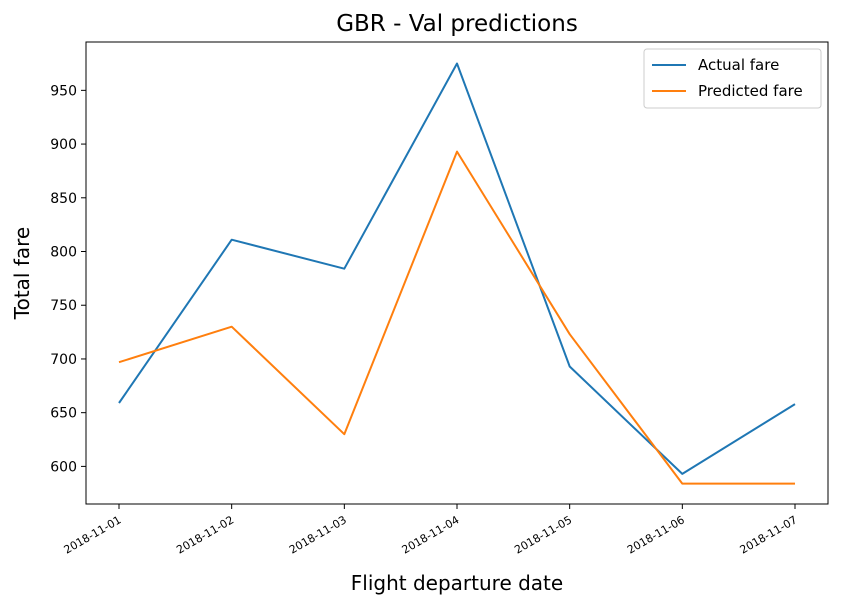 The width and height of the screenshot is (843, 607). Describe the element at coordinates (63, 467) in the screenshot. I see `y-tick-label: 600` at that location.